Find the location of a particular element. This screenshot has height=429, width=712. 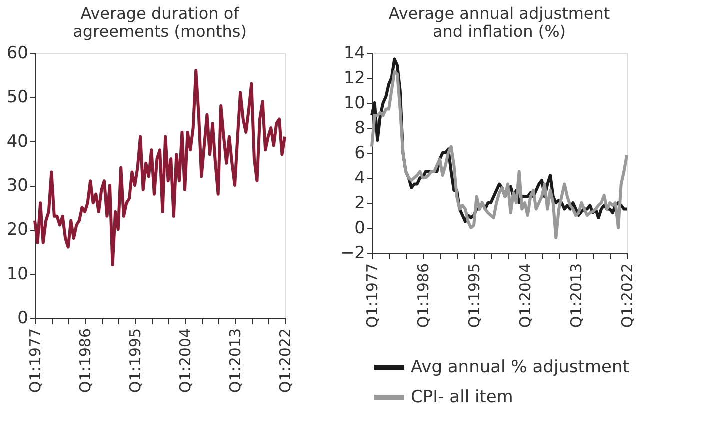

y-tick-label: 14 is located at coordinates (355, 54).